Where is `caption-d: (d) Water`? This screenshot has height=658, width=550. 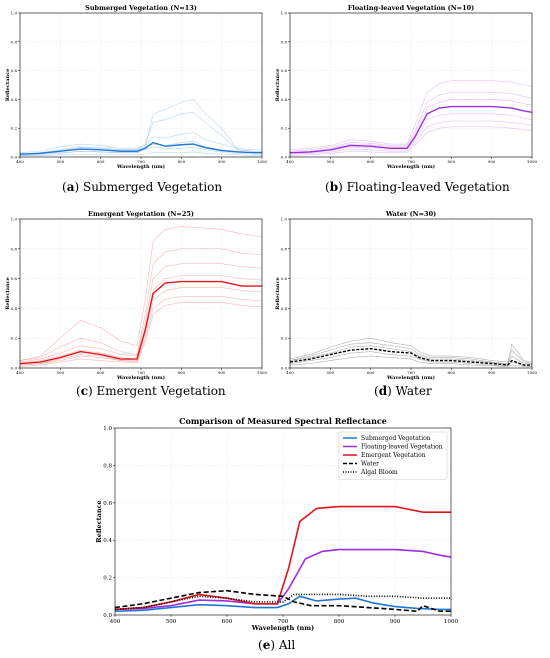
caption-d: (d) Water is located at coordinates (403, 391).